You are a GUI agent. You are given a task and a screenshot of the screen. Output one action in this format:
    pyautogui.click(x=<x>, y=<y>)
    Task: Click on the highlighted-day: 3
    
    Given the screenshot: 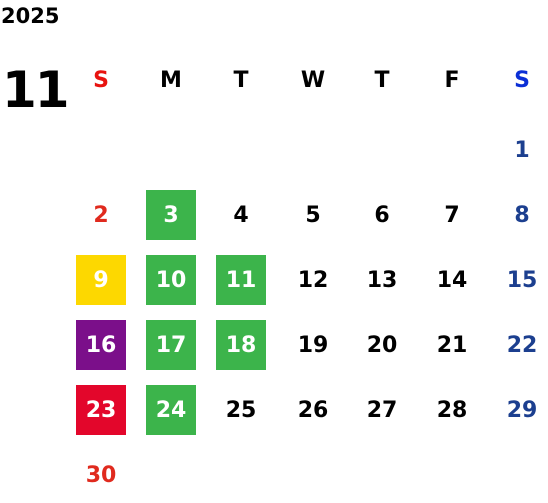 What is the action you would take?
    pyautogui.click(x=171, y=215)
    